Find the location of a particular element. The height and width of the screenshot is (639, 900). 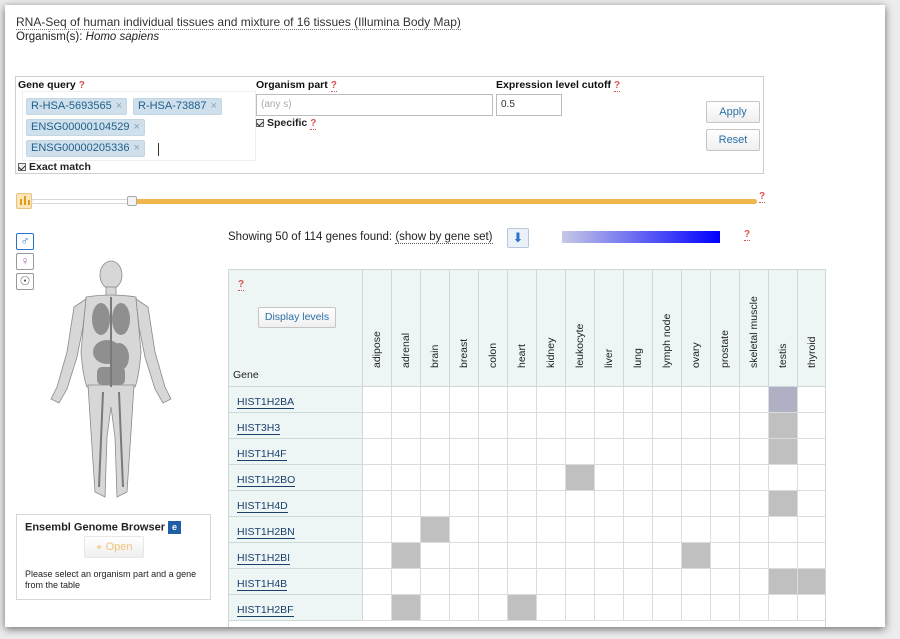

gene-query-help-icon: ? is located at coordinates (81, 86).